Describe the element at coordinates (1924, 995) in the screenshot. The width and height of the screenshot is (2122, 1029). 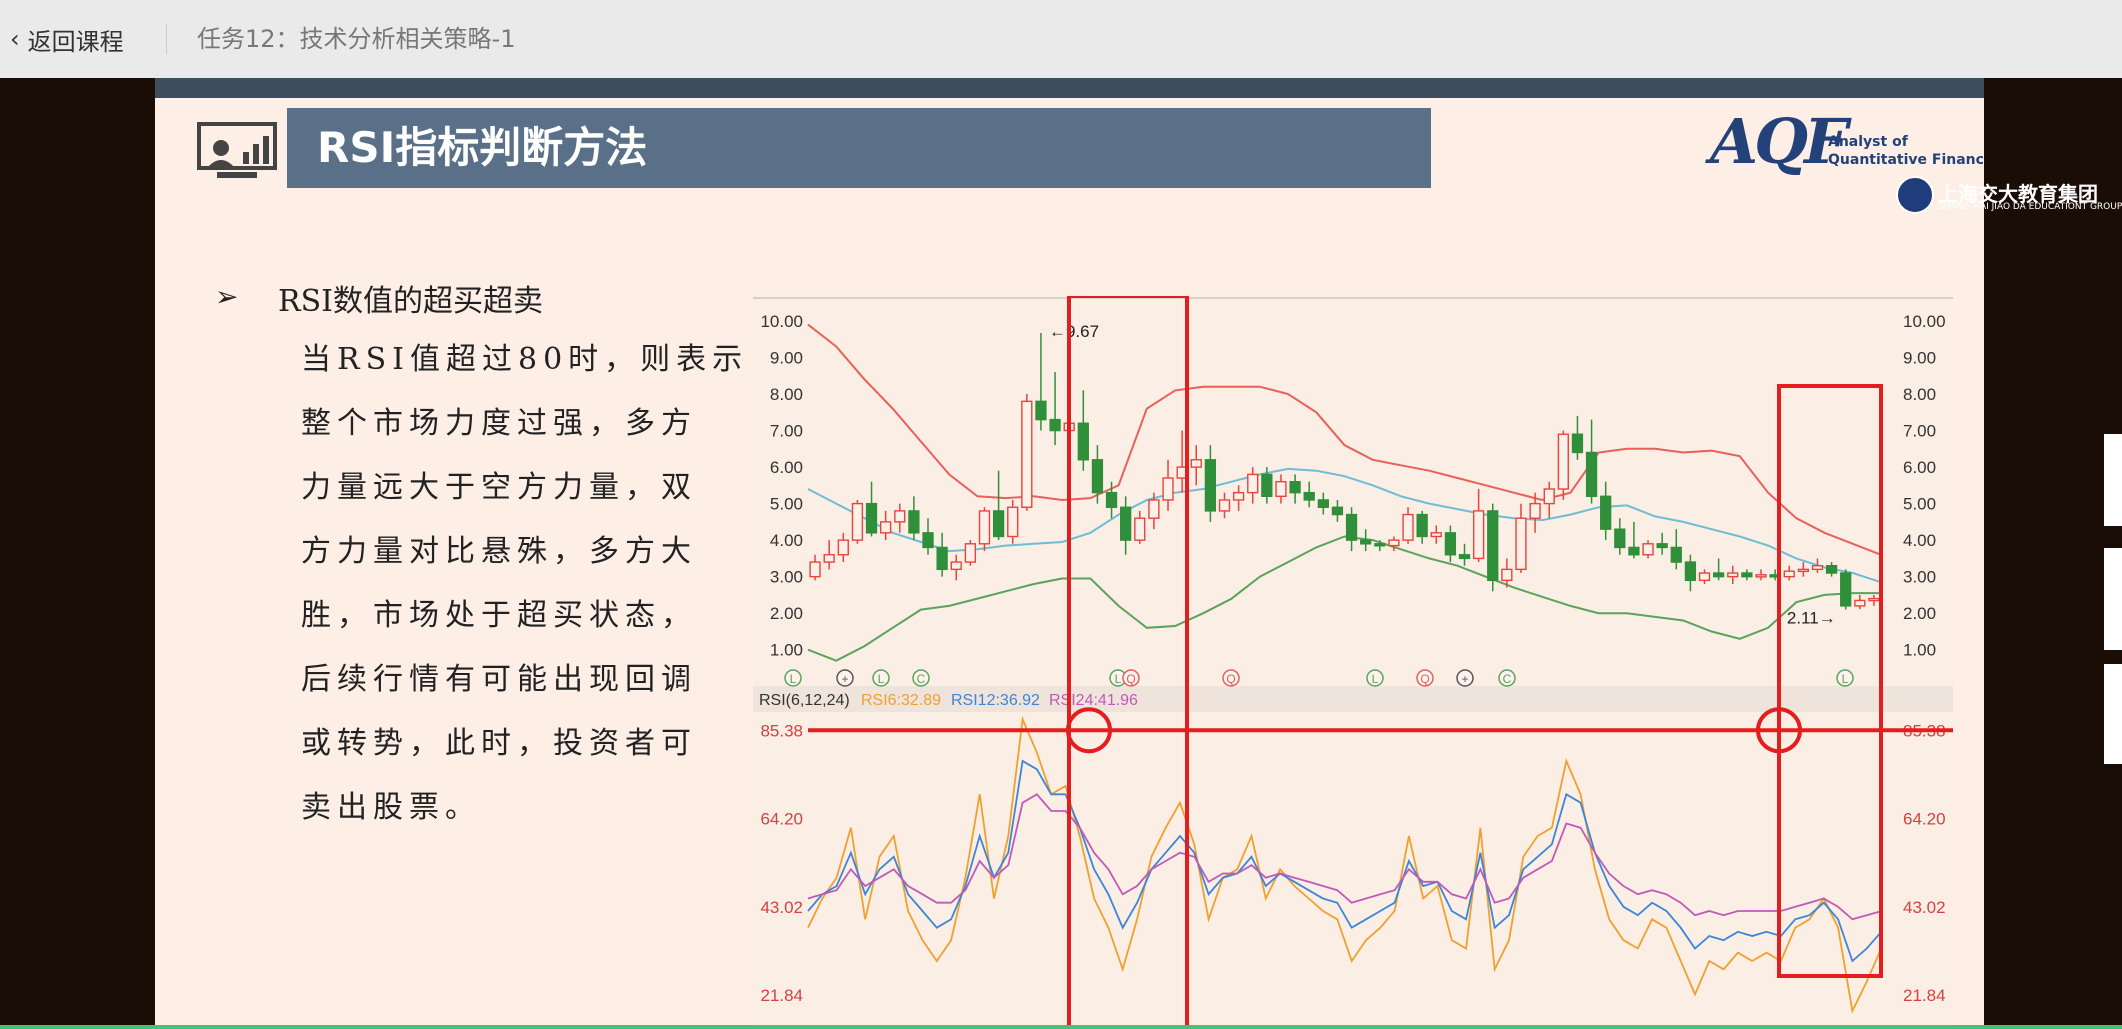
I see `rsi-tick-label-right: 21.84` at that location.